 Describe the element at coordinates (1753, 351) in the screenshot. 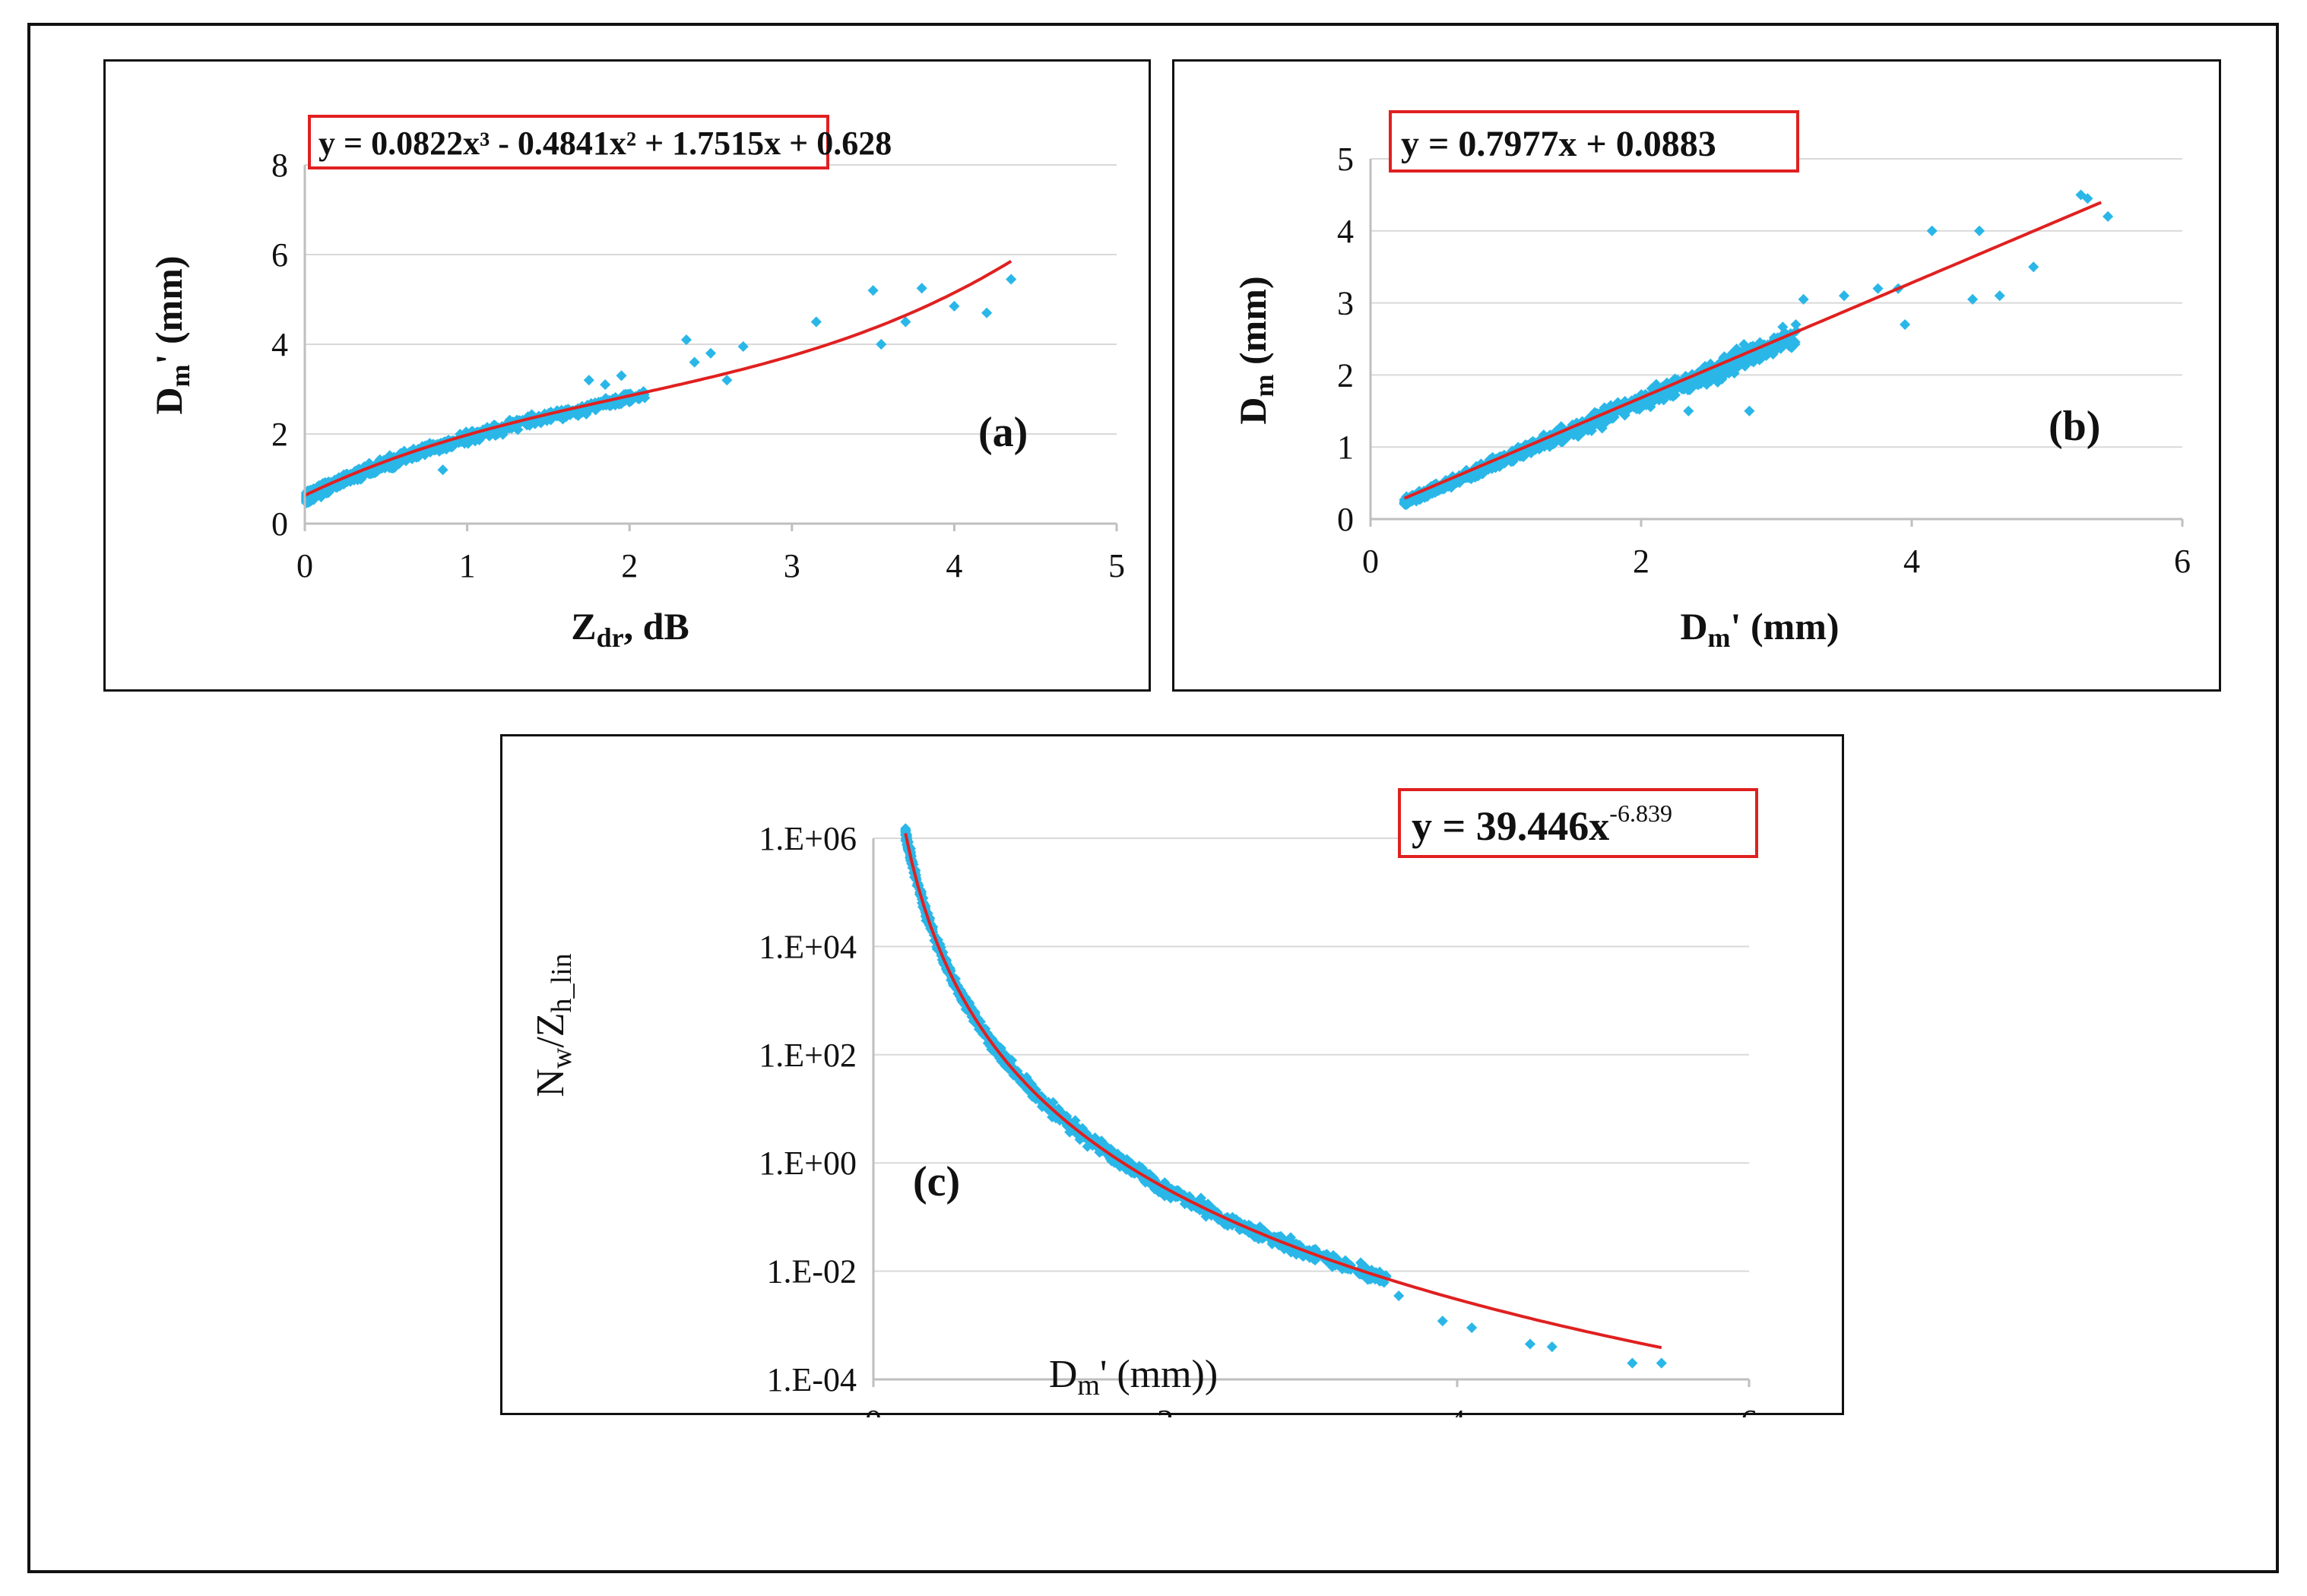

I see `chart-b-fit` at that location.